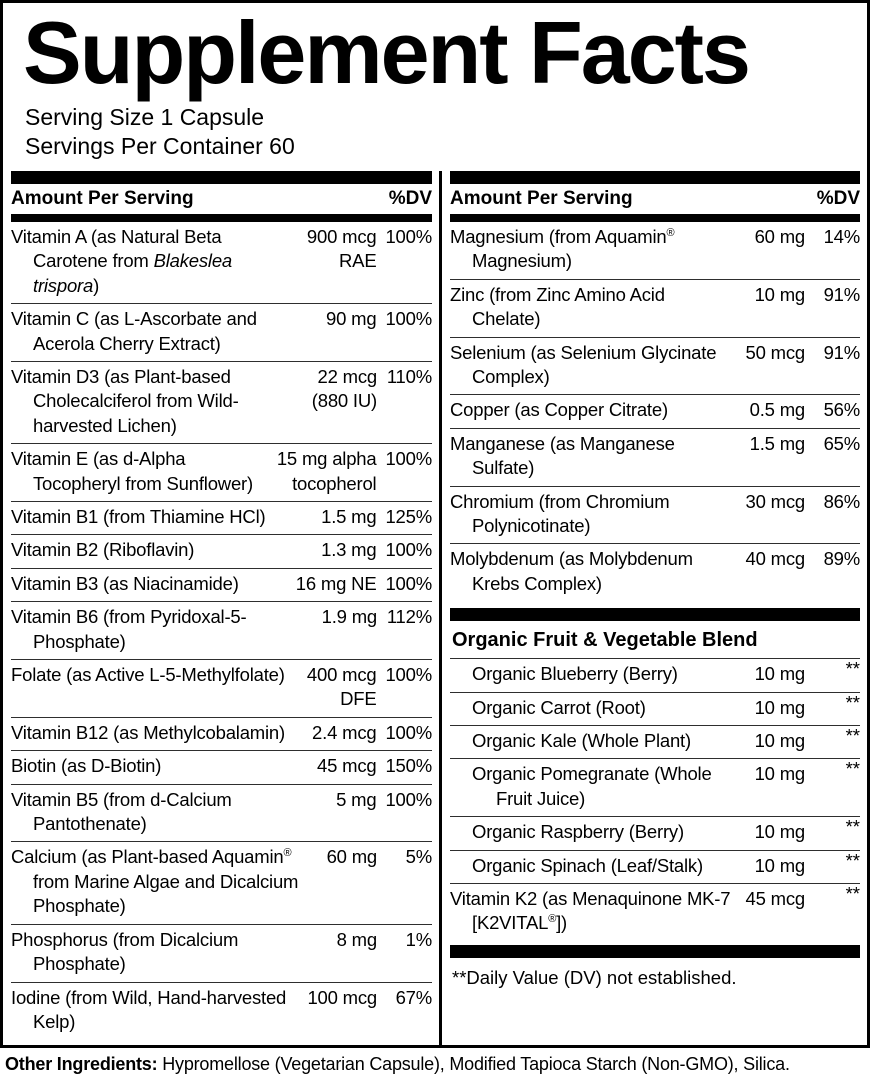 The width and height of the screenshot is (870, 1075). I want to click on nutrient-amount: 8 mg, so click(357, 939).